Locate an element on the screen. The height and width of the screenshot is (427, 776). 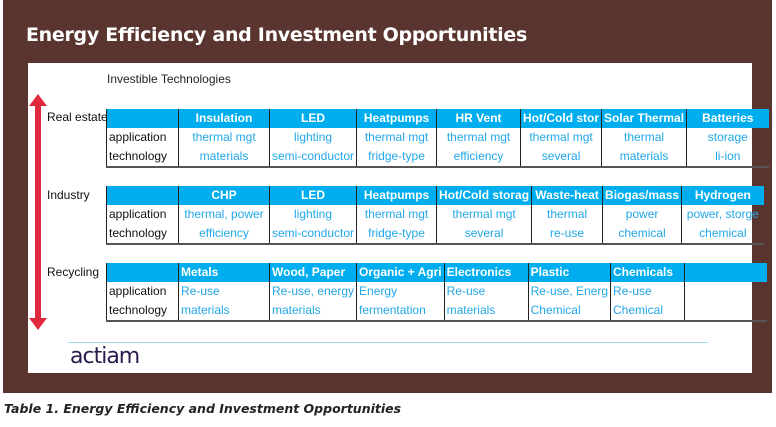
header-cell: Biogas/mass is located at coordinates (642, 195).